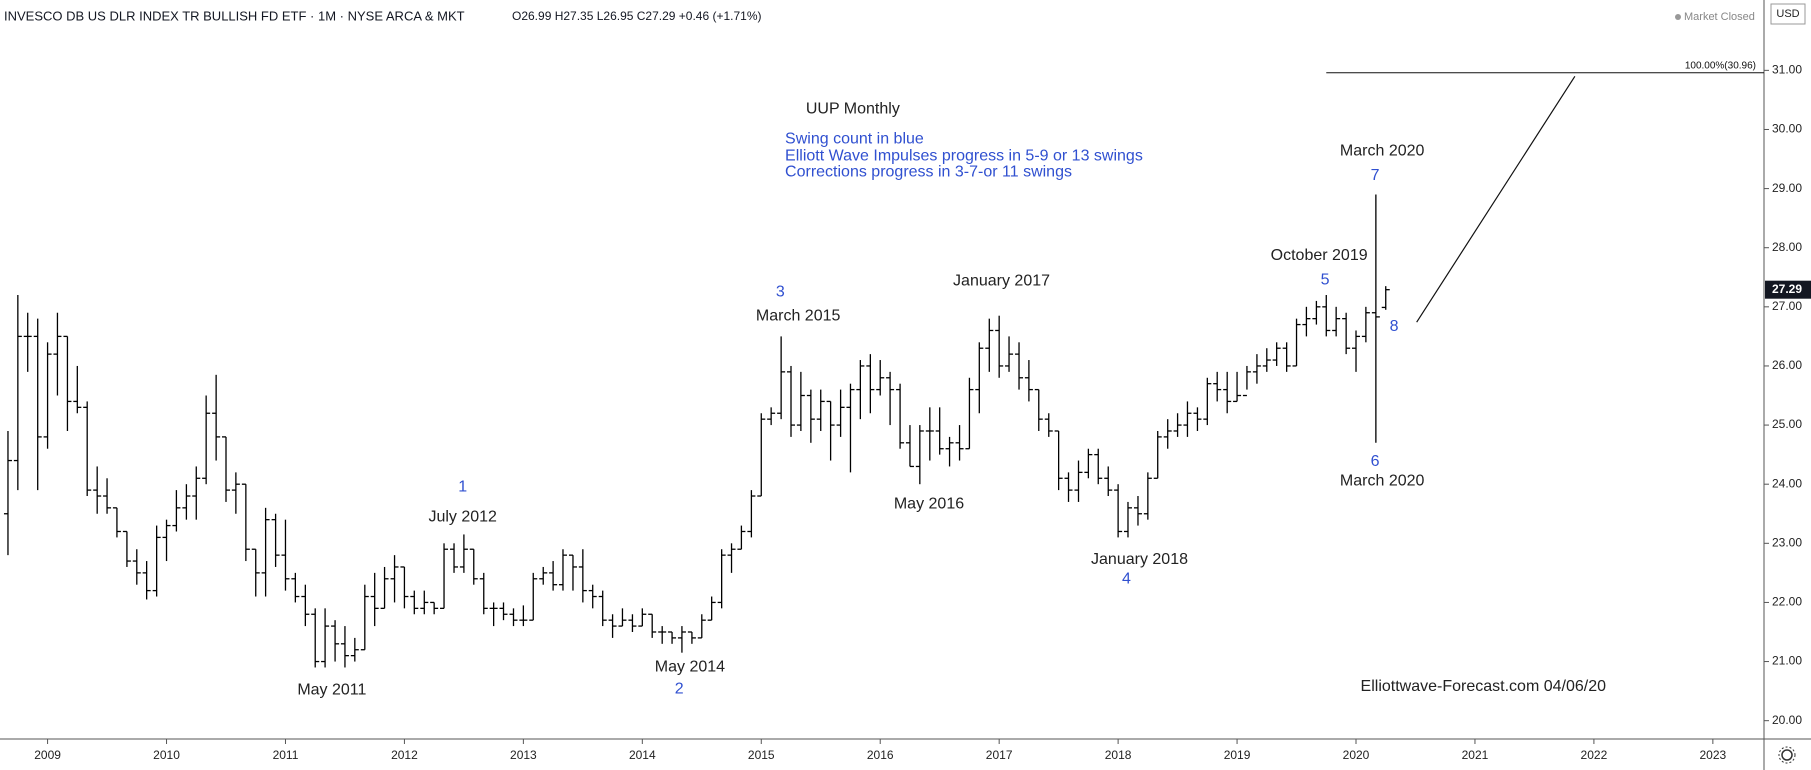 The height and width of the screenshot is (770, 1811). What do you see at coordinates (1594, 755) in the screenshot?
I see `x-tick-label: 2022` at bounding box center [1594, 755].